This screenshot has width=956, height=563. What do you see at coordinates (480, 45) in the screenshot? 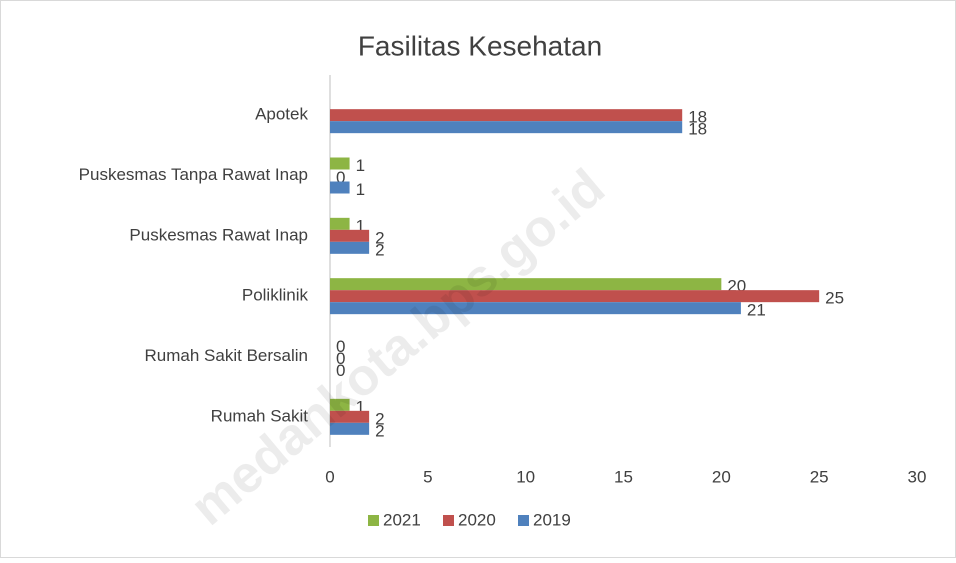
I see `chart-title: Fasilitas Kesehatan` at bounding box center [480, 45].